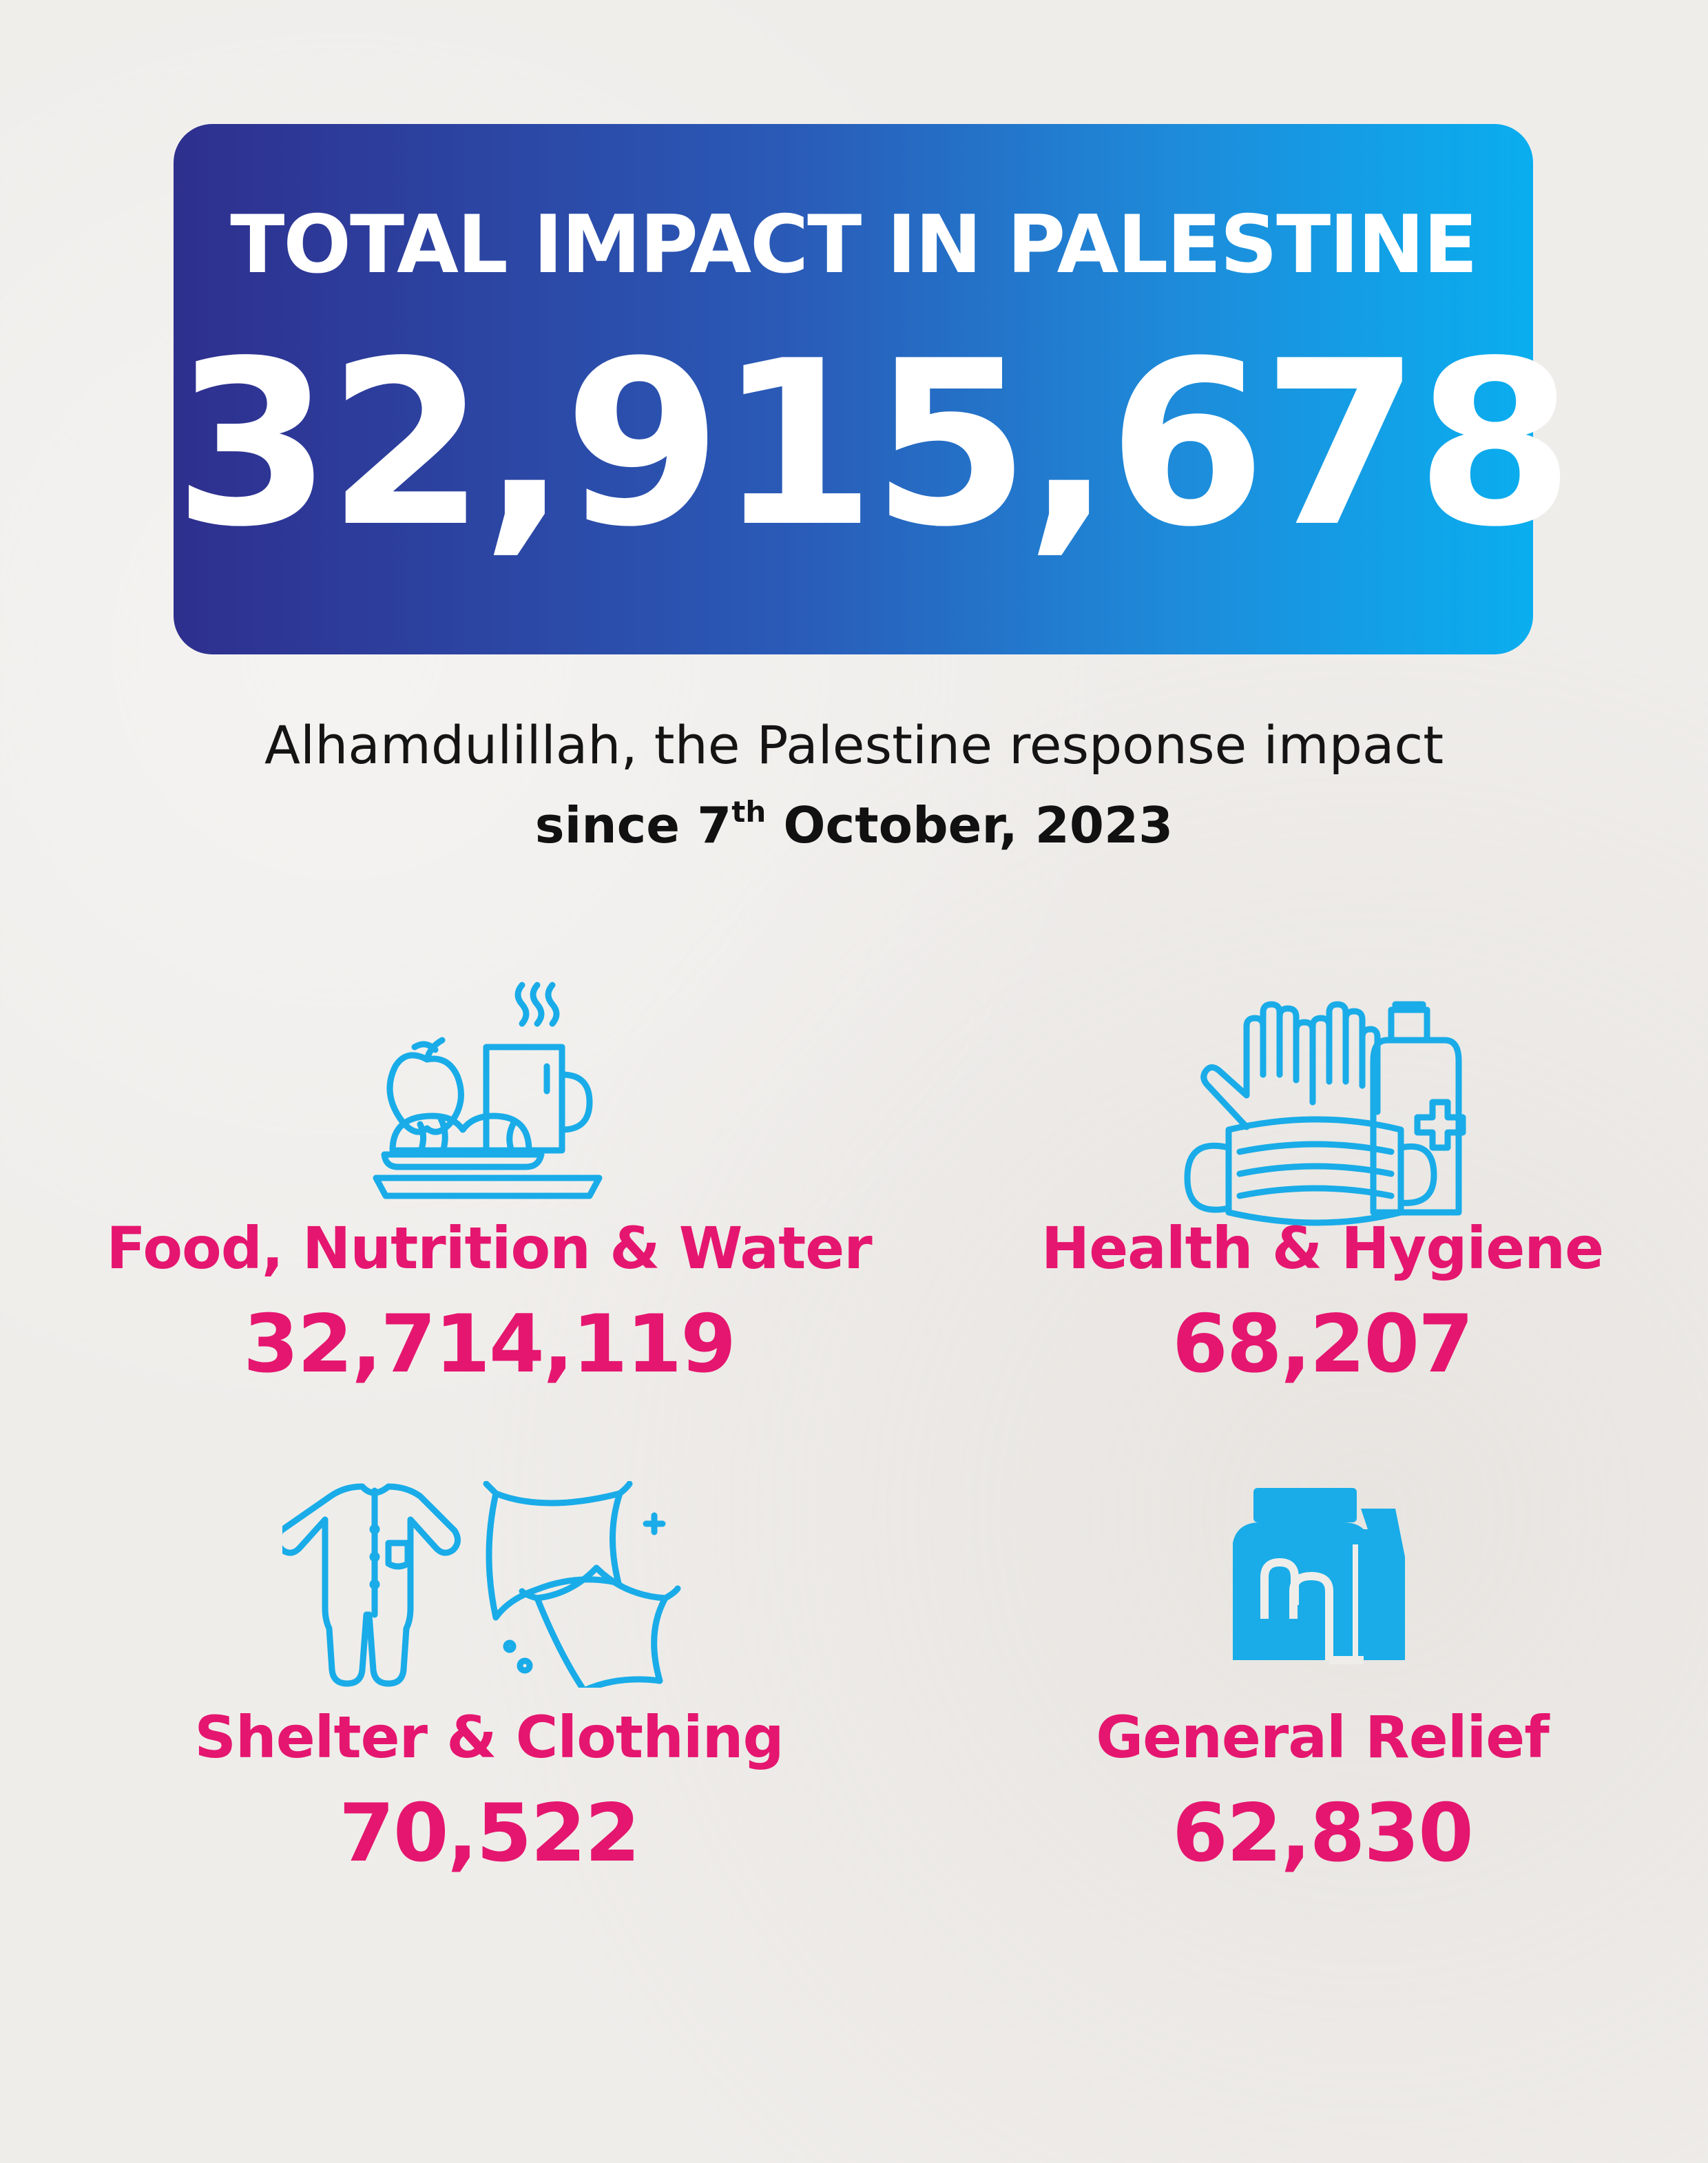  I want to click on total-impact-number: 32,915,678, so click(874, 444).